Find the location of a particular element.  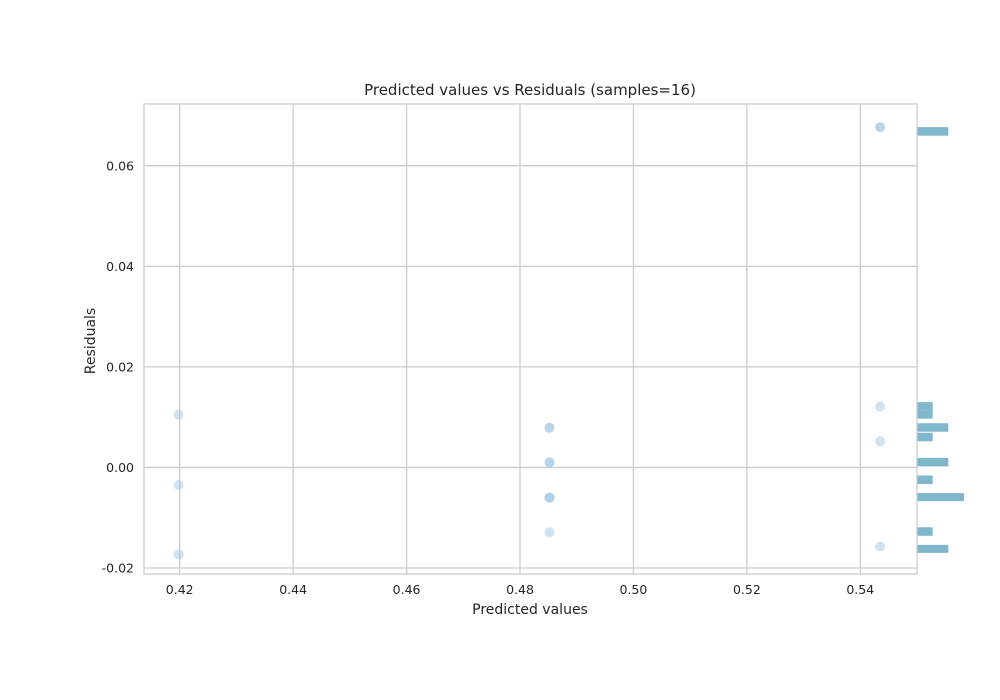

x-tick-label: 0.48 is located at coordinates (520, 589).